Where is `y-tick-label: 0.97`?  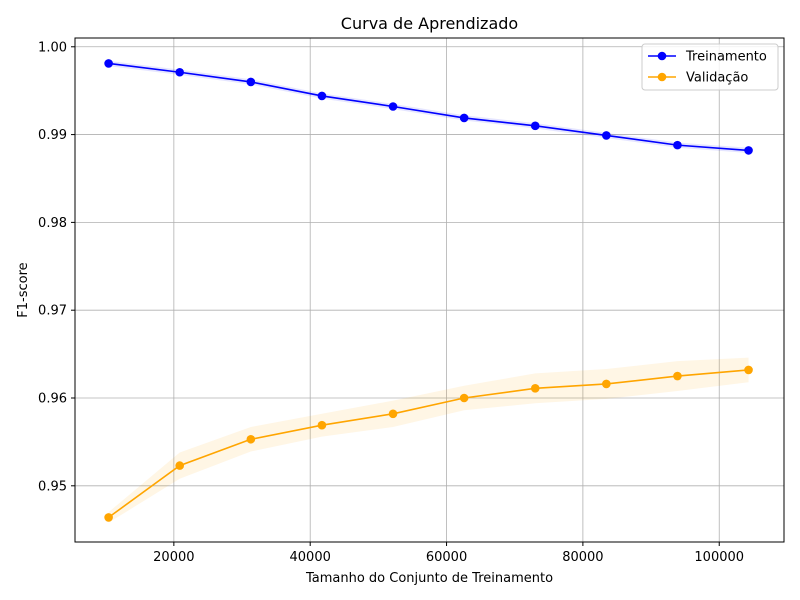
y-tick-label: 0.97 is located at coordinates (52, 311).